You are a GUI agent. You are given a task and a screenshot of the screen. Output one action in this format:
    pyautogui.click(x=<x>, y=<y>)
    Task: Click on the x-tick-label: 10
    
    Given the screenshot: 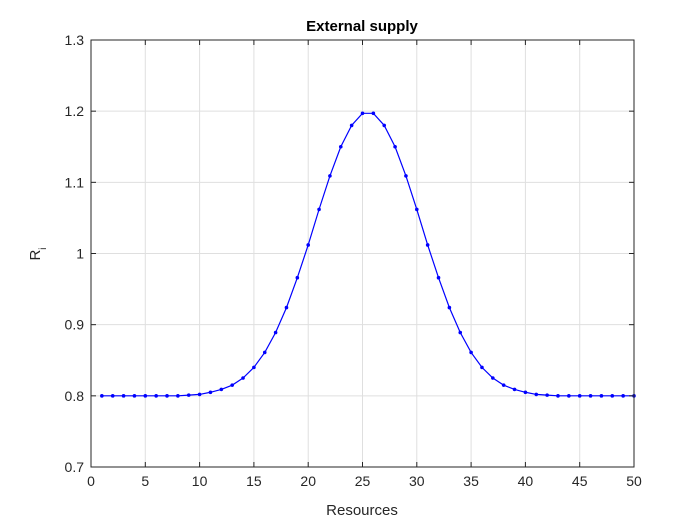 What is the action you would take?
    pyautogui.click(x=200, y=481)
    